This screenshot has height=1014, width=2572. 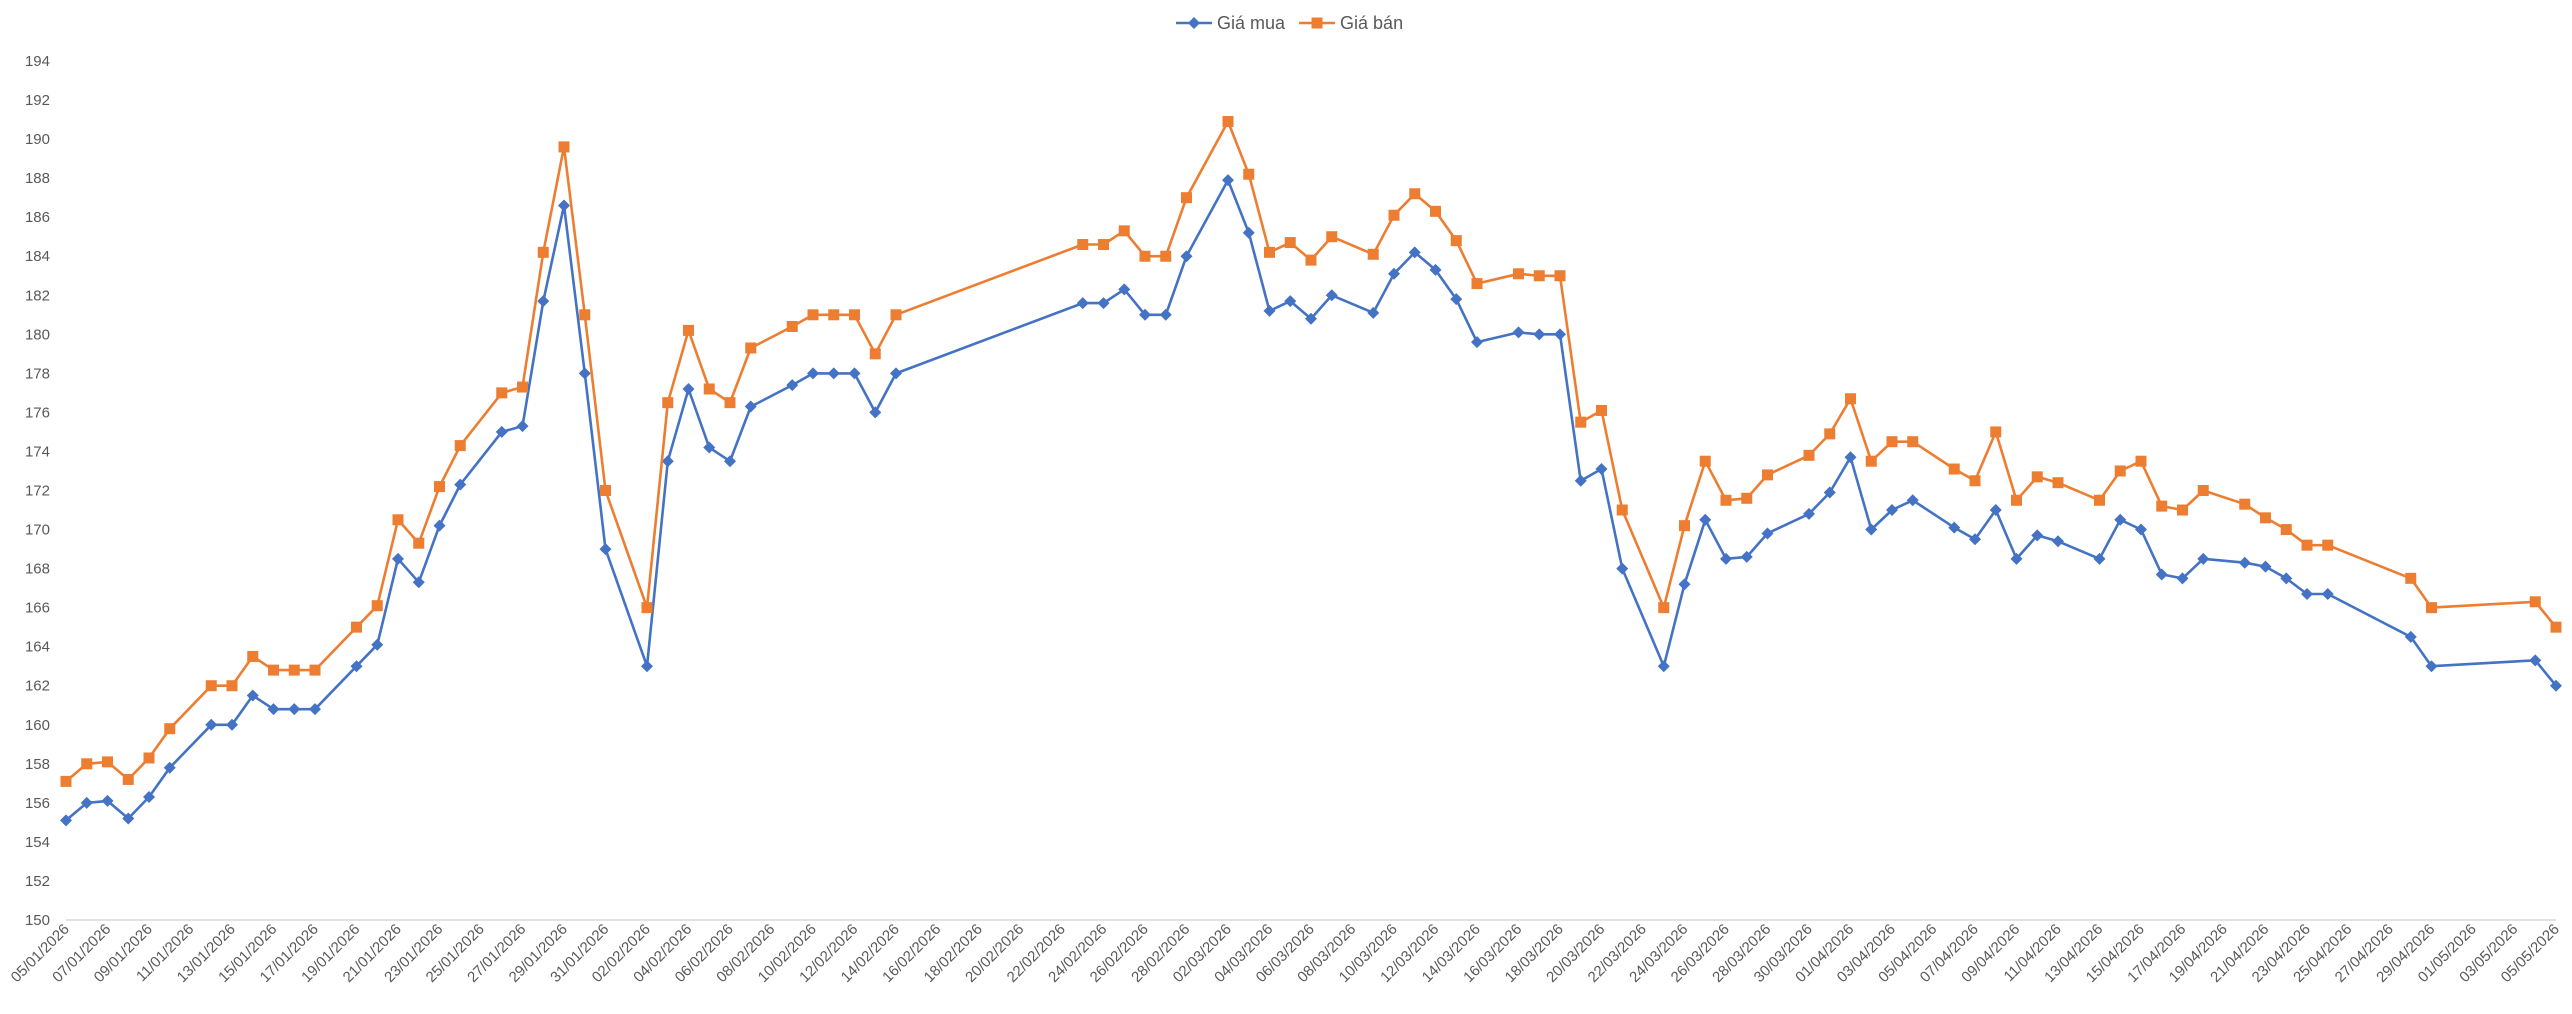 What do you see at coordinates (37, 373) in the screenshot?
I see `y-tick-label: 178` at bounding box center [37, 373].